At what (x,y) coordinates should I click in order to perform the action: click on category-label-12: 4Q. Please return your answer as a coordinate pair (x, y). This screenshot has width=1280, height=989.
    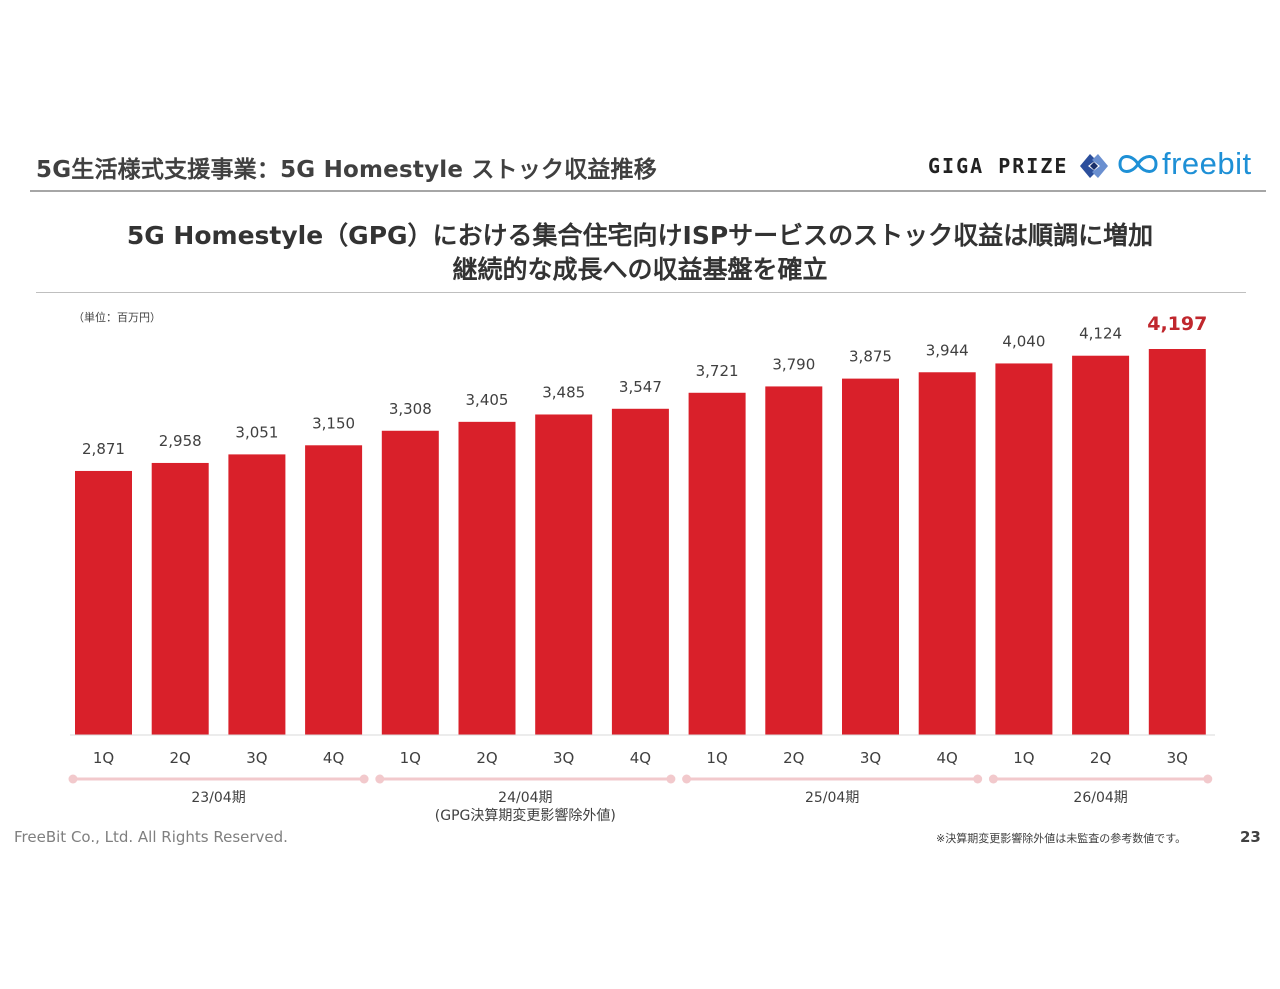
    Looking at the image, I should click on (947, 758).